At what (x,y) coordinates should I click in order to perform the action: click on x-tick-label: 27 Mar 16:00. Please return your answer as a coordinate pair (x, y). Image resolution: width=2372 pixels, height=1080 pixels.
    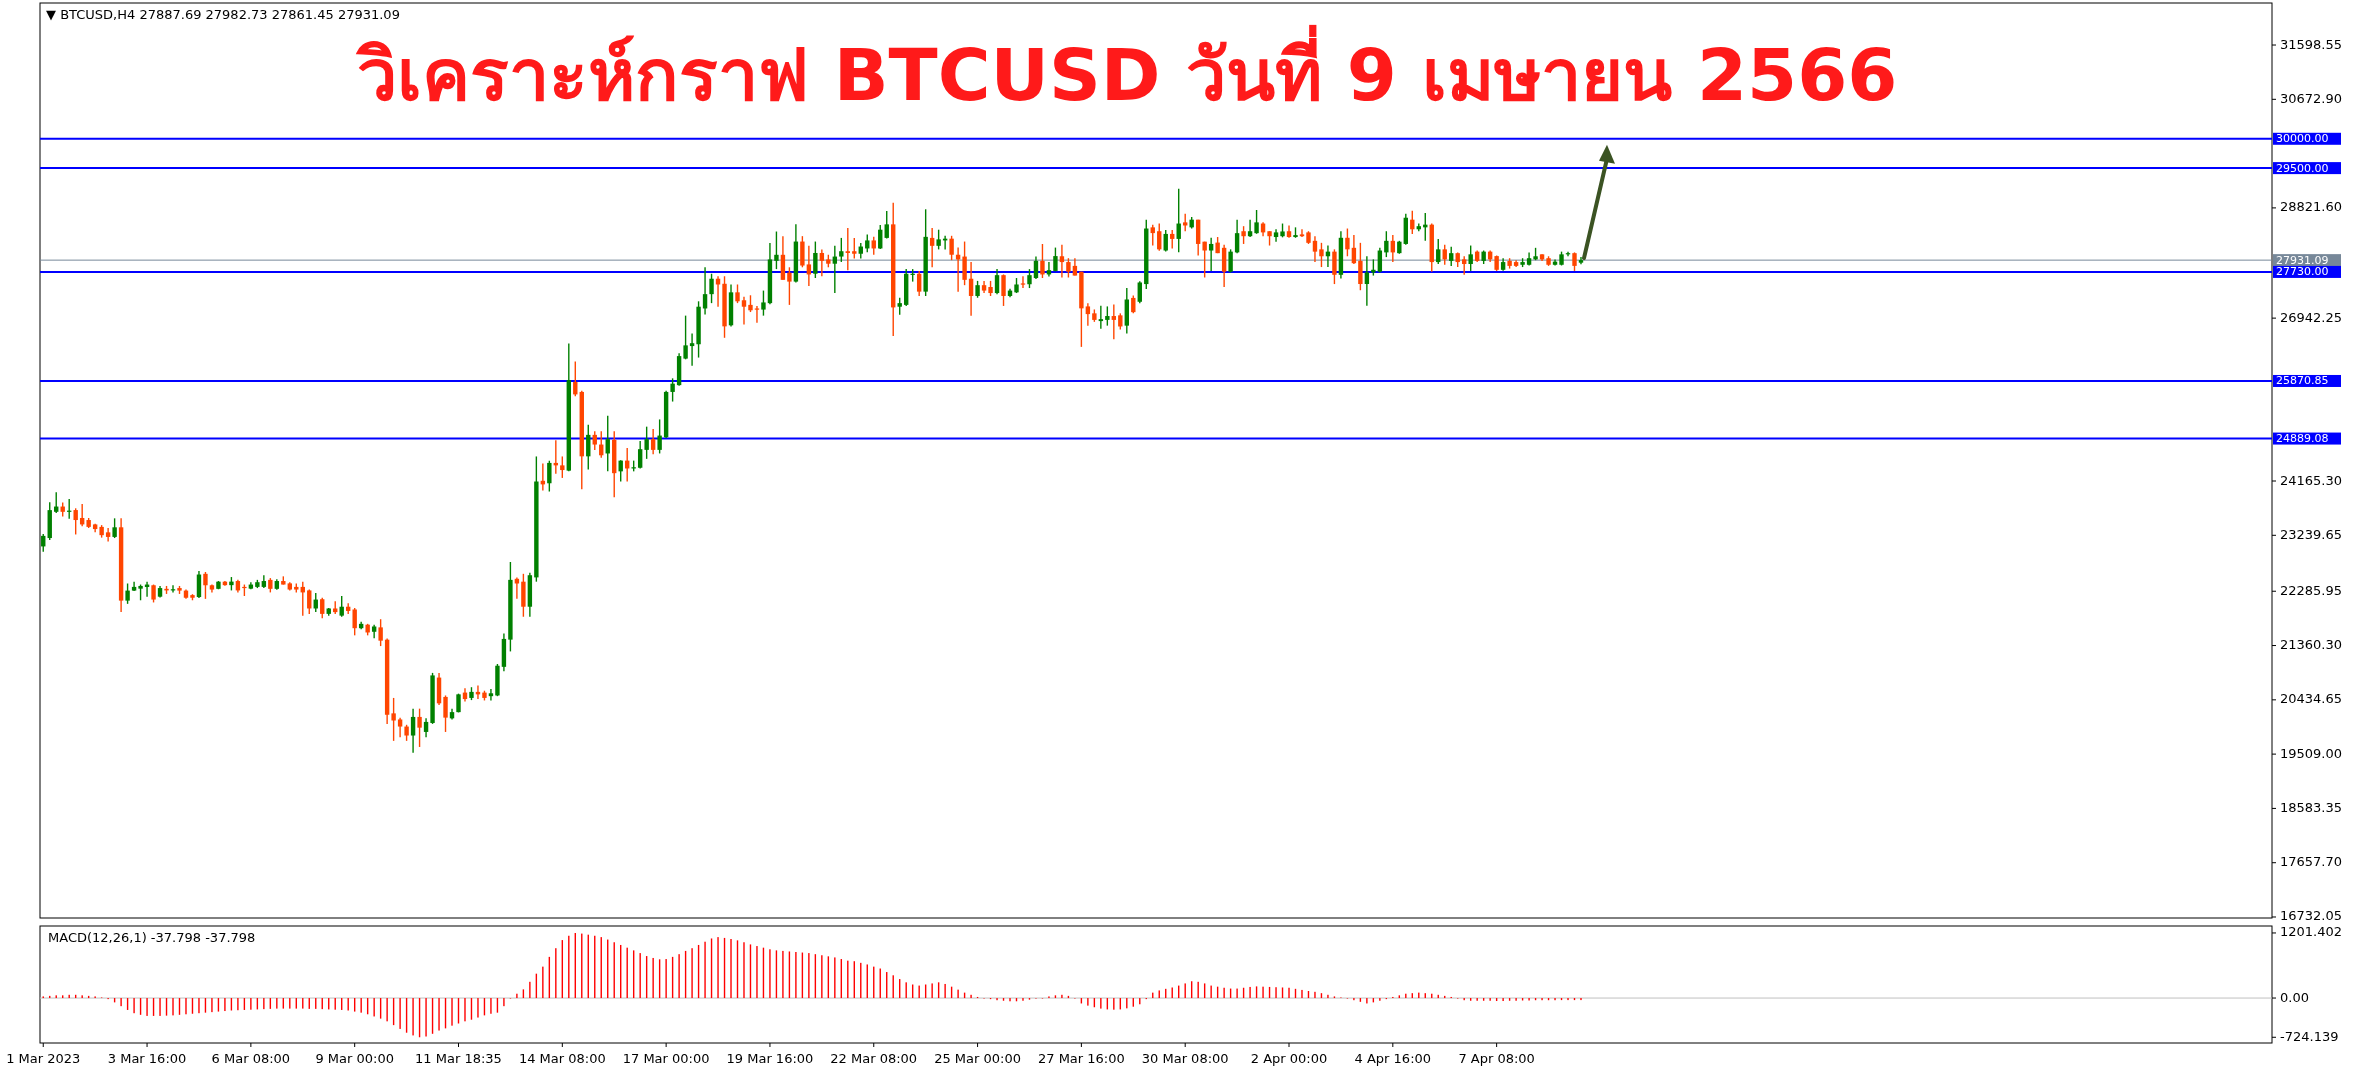
    Looking at the image, I should click on (1081, 1058).